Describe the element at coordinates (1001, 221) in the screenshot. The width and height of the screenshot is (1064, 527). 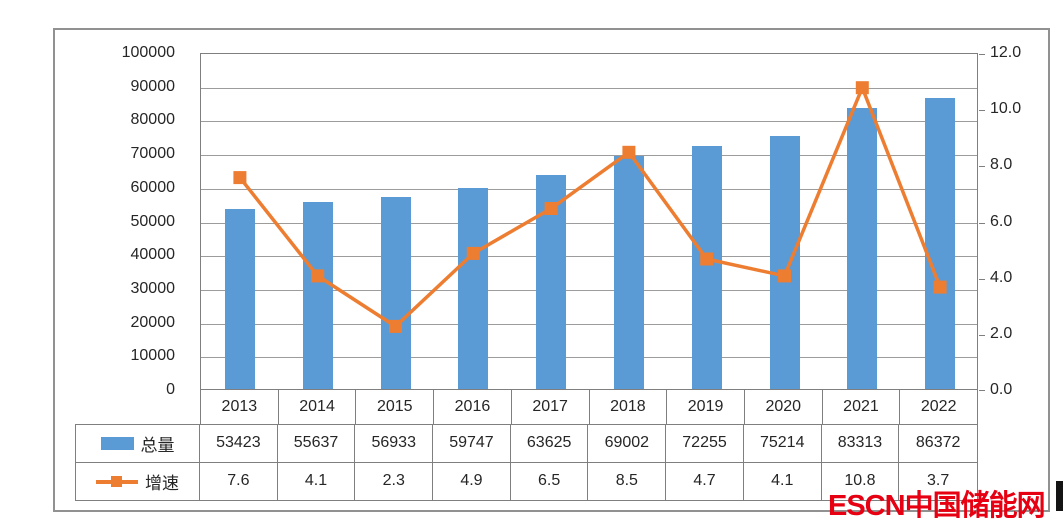
I see `secondary-axis-tick-label: 6.0` at that location.